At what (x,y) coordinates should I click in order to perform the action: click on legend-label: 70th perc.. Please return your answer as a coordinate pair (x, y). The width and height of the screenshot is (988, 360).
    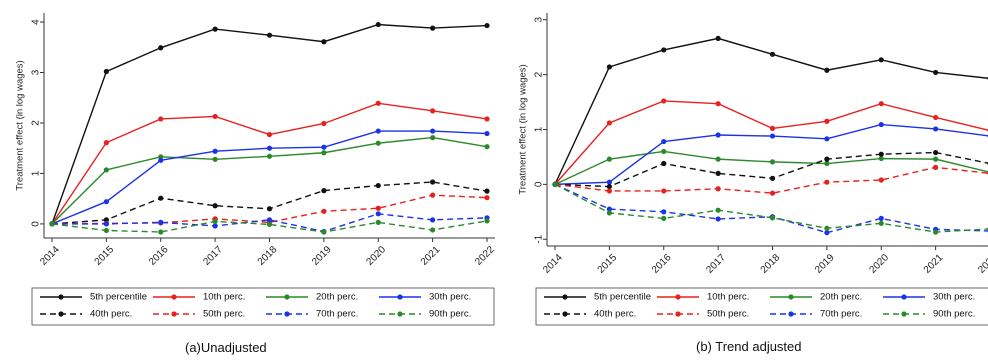
    Looking at the image, I should click on (841, 314).